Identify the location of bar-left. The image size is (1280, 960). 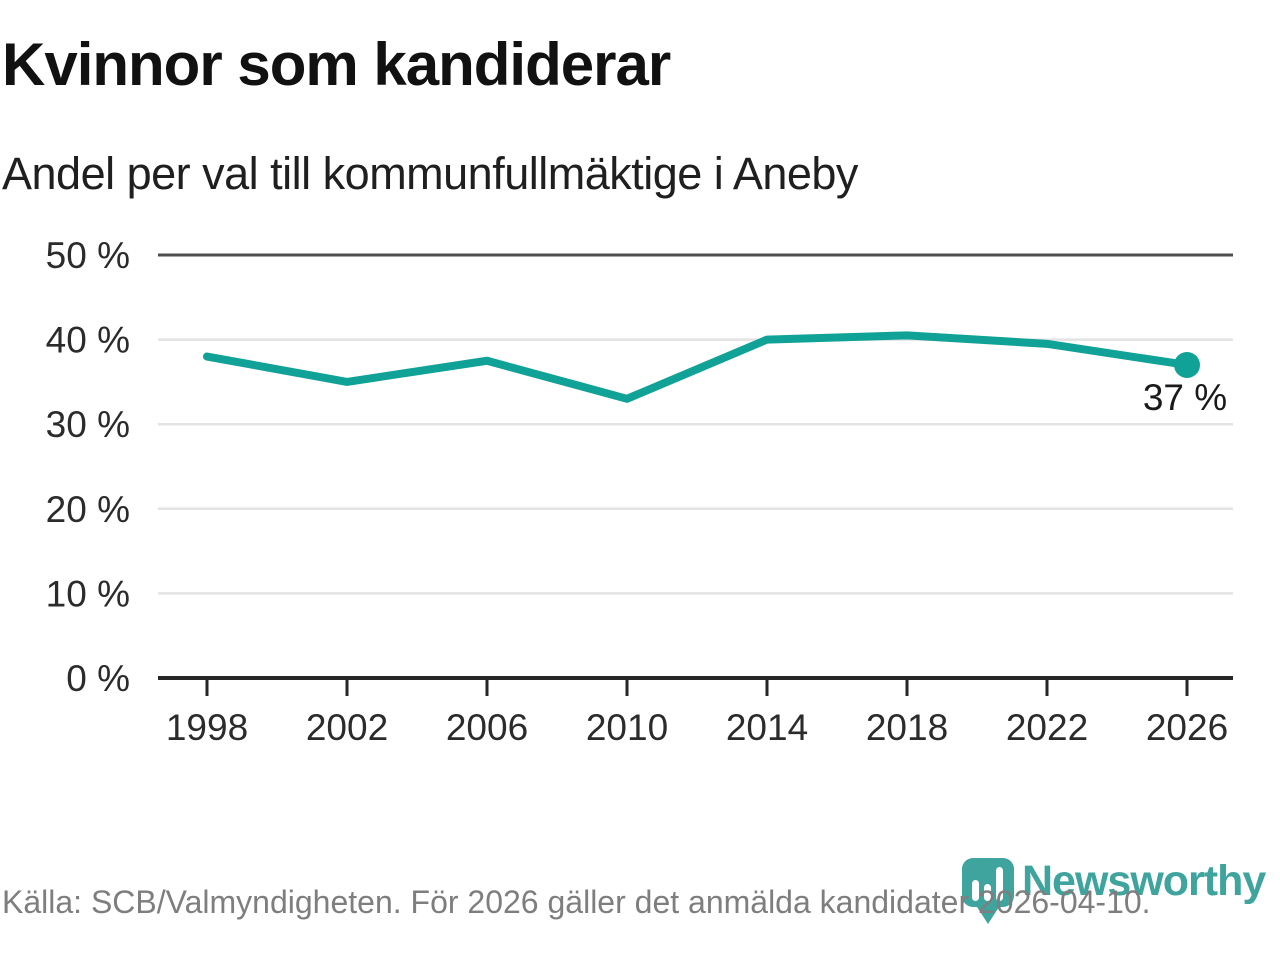
(975, 890).